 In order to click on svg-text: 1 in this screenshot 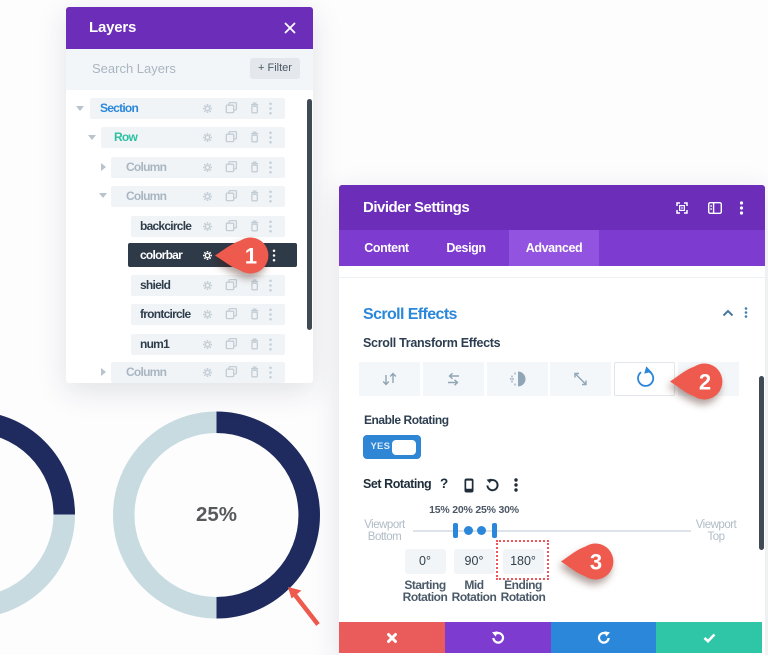, I will do `click(251, 256)`.